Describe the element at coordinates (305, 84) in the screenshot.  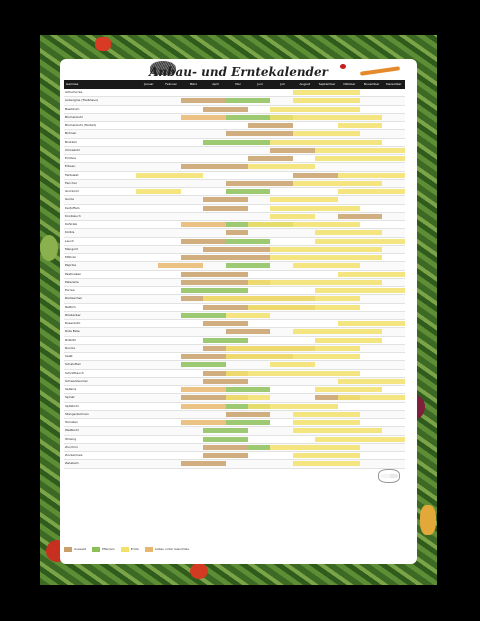
I see `month-header-cell: August` at that location.